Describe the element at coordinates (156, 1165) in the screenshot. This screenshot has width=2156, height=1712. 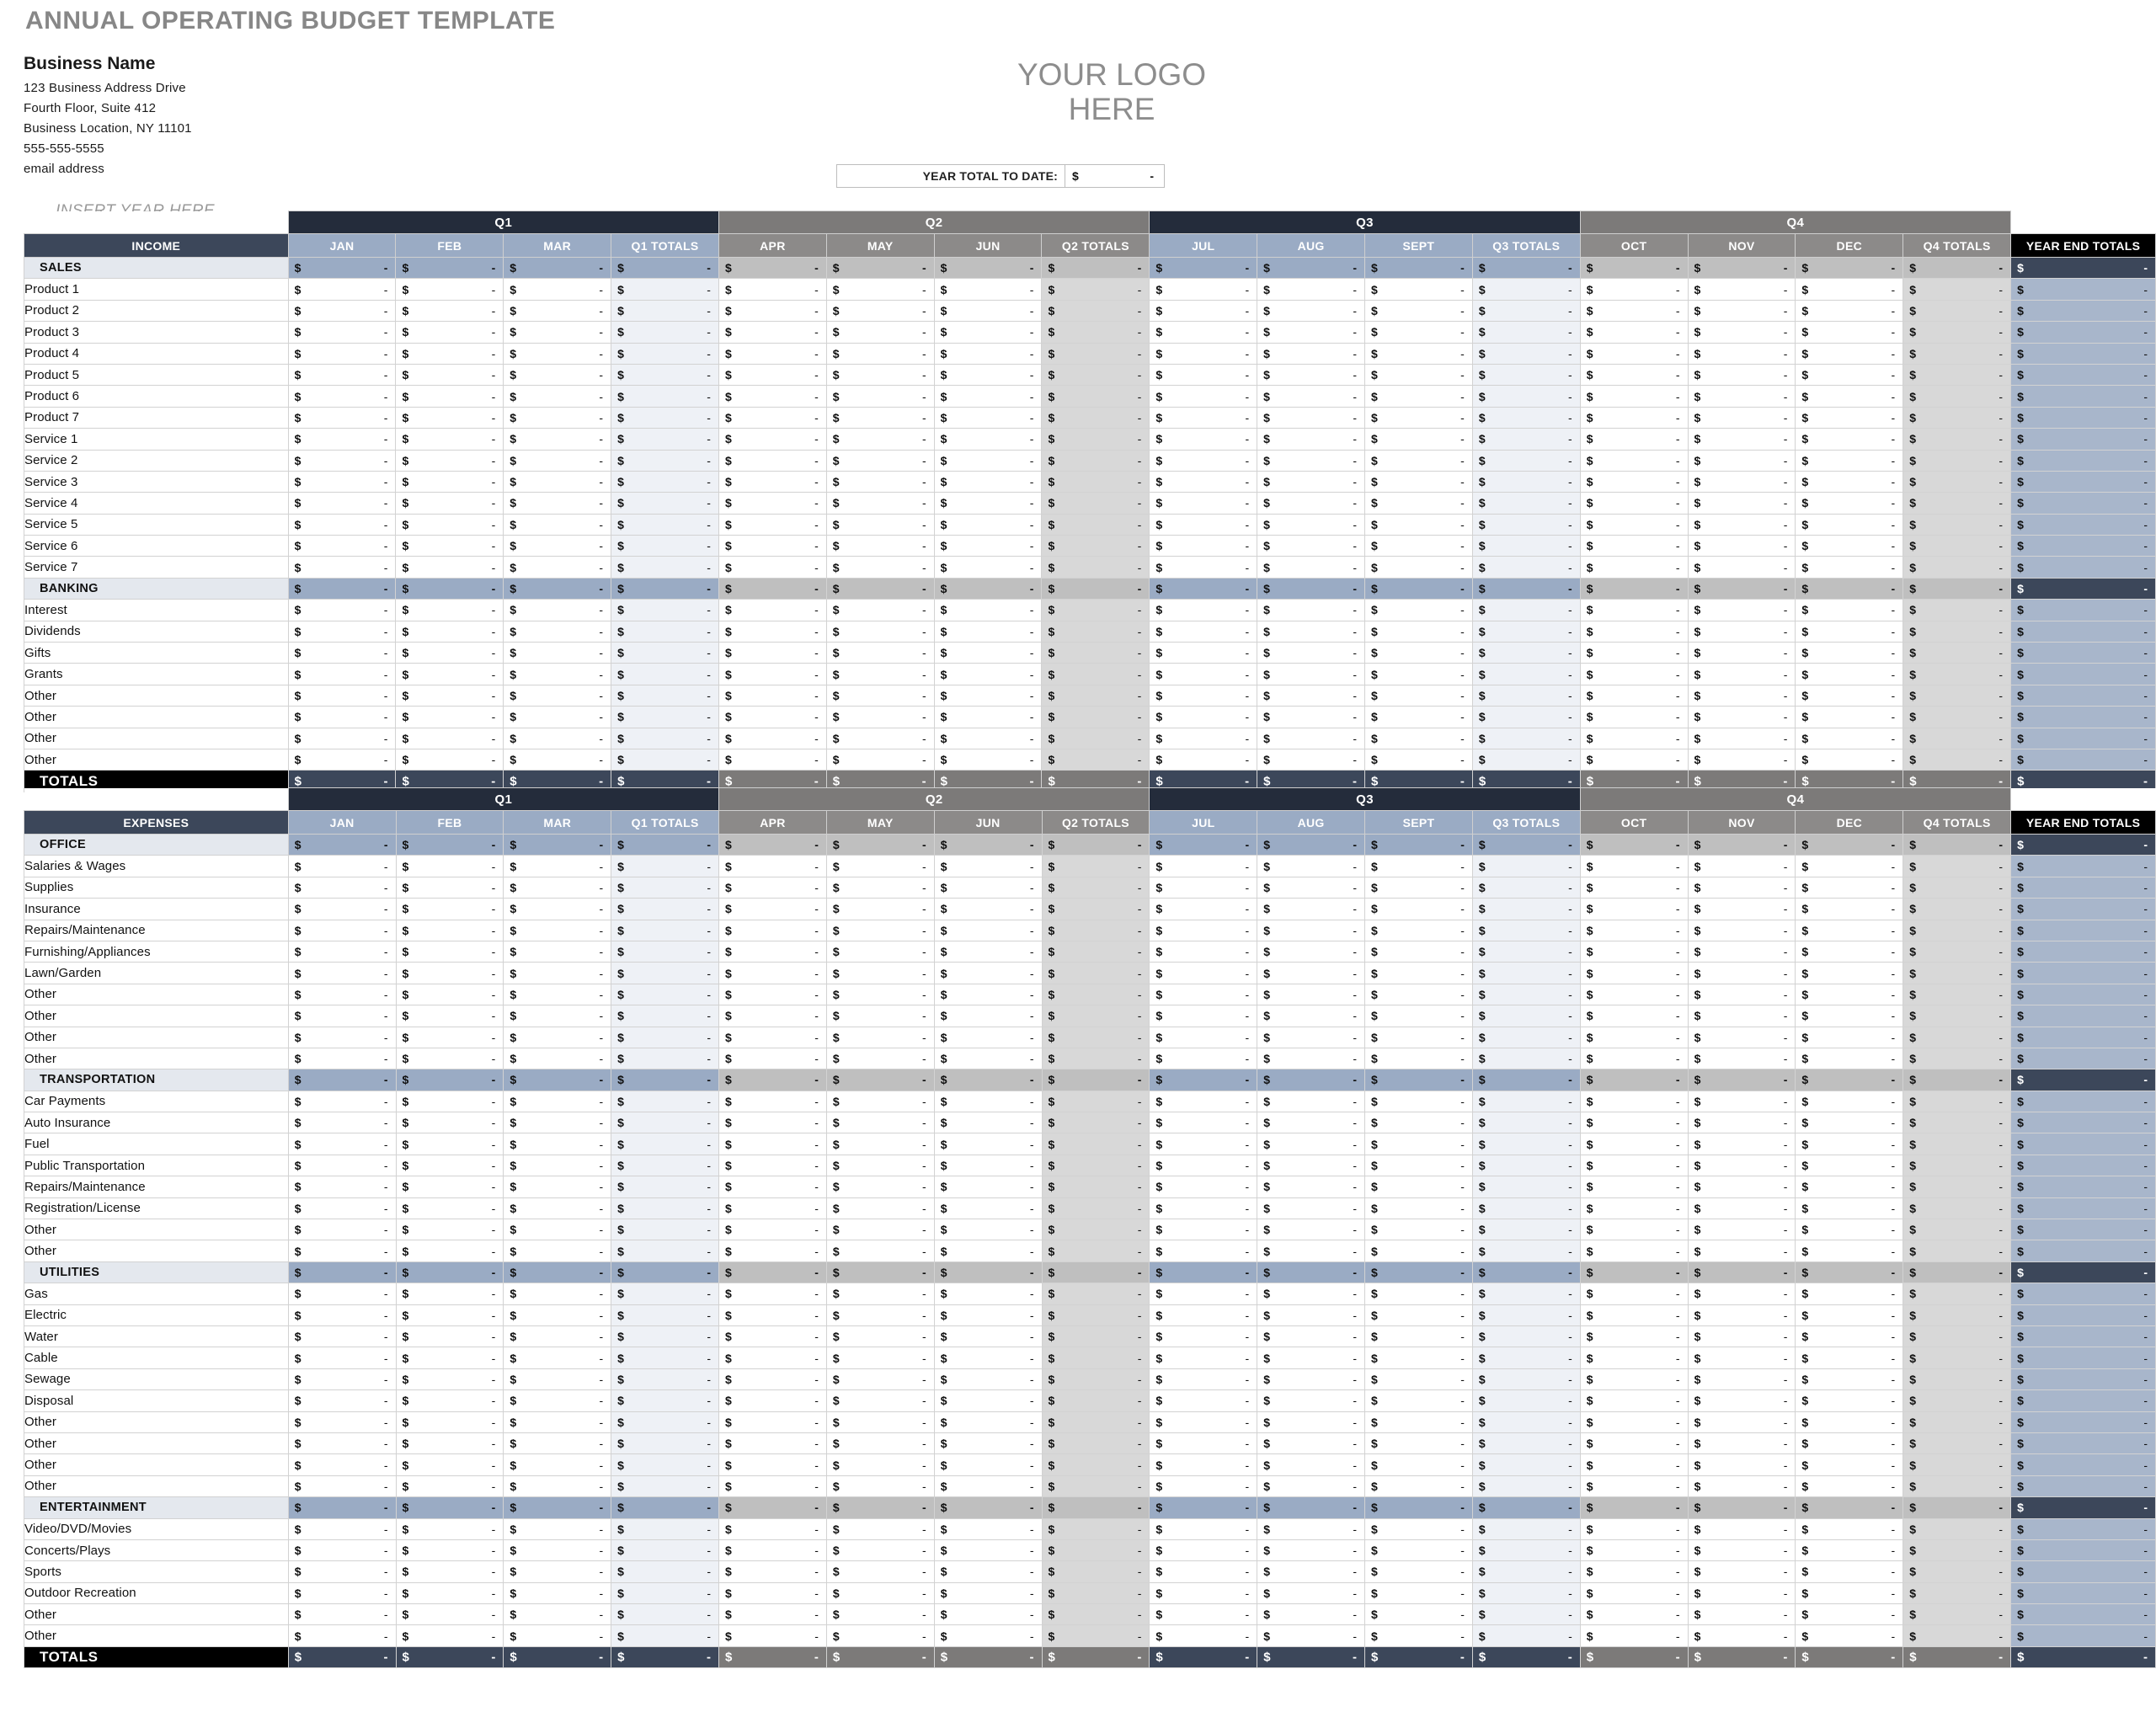
I see `row-label: Public Transportation` at that location.